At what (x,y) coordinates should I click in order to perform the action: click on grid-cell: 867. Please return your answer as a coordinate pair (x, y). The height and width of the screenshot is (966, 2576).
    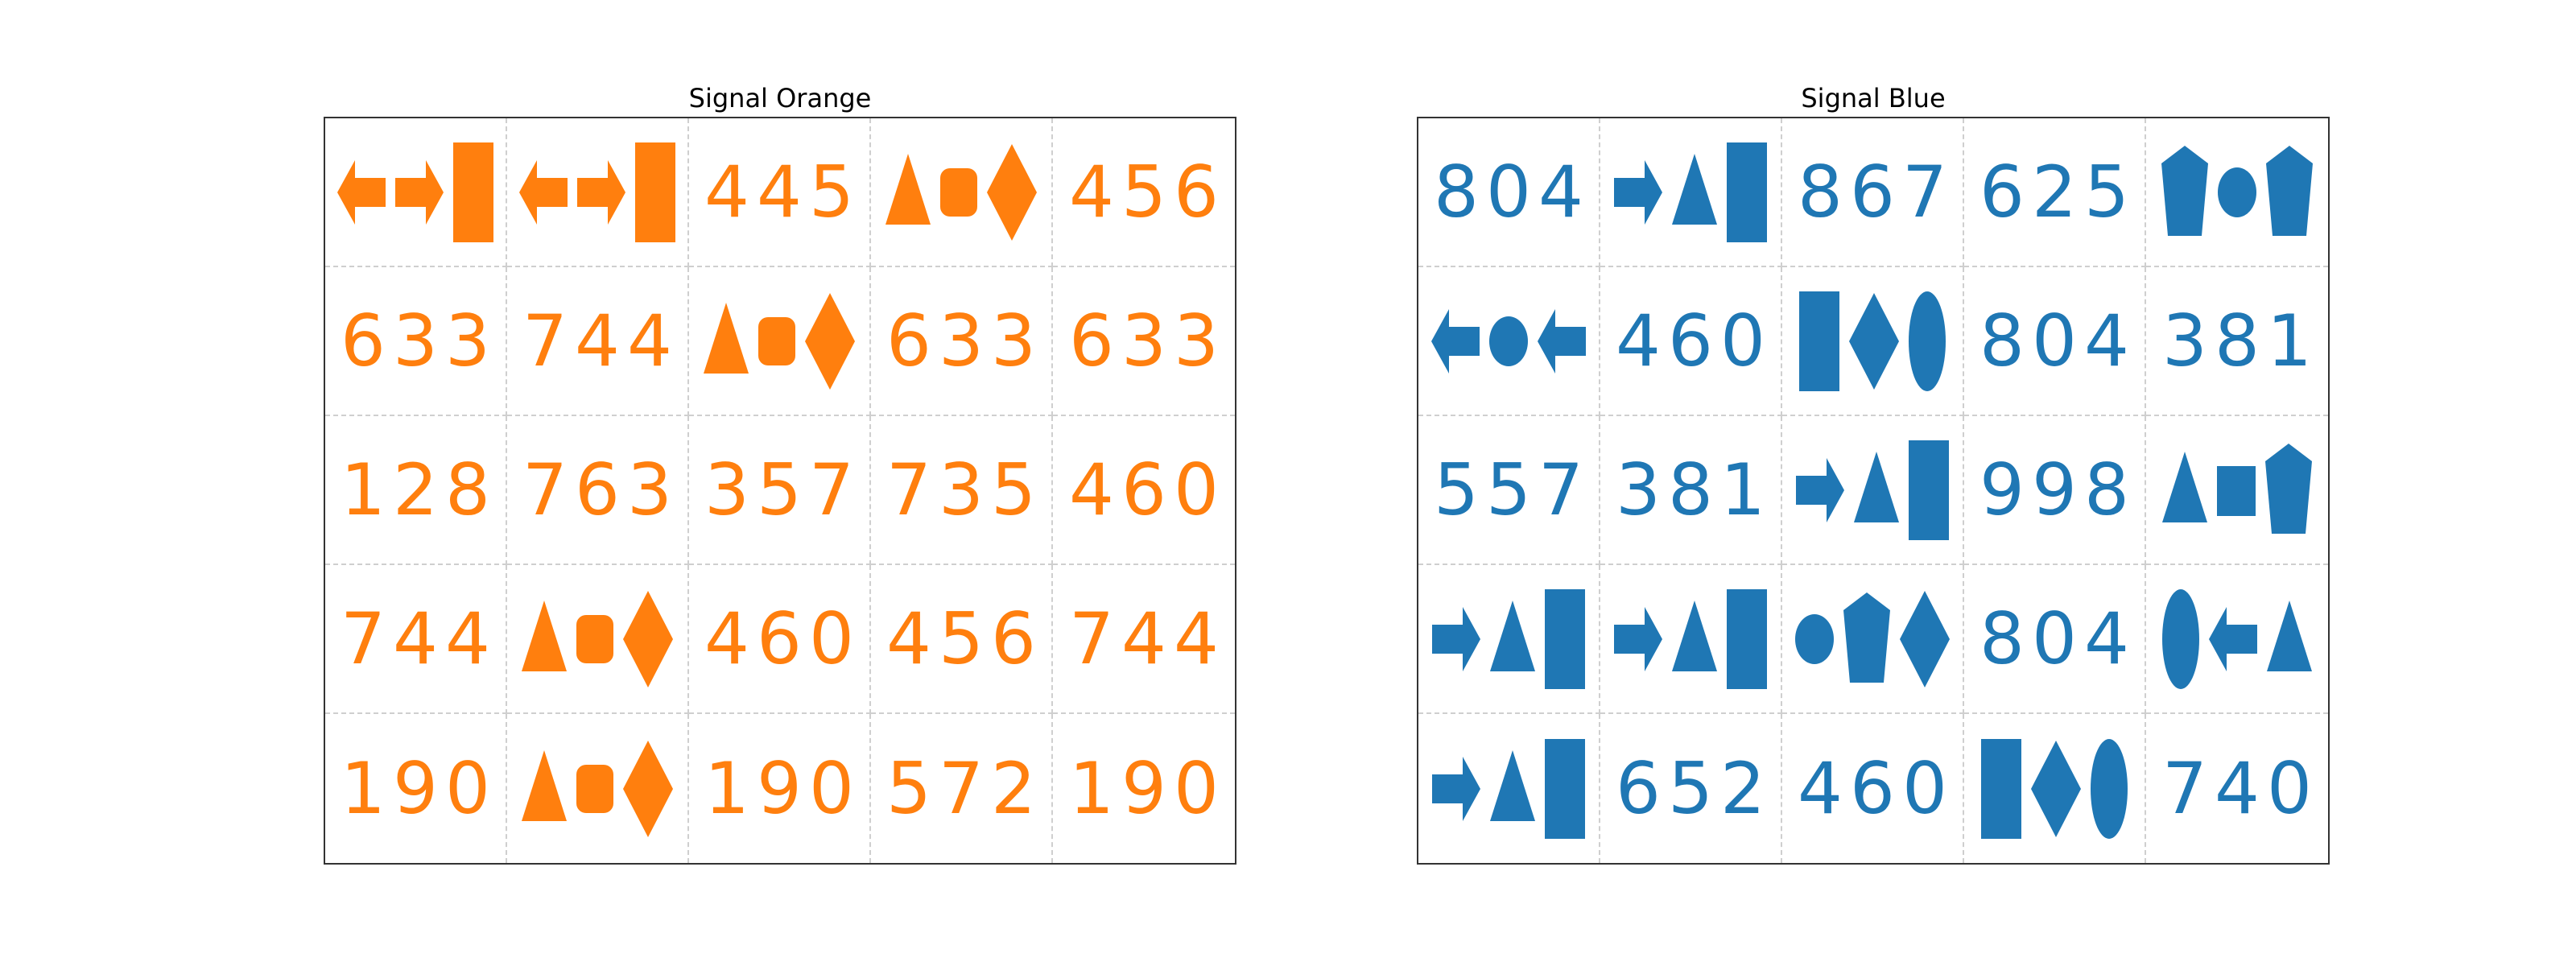
    Looking at the image, I should click on (1873, 192).